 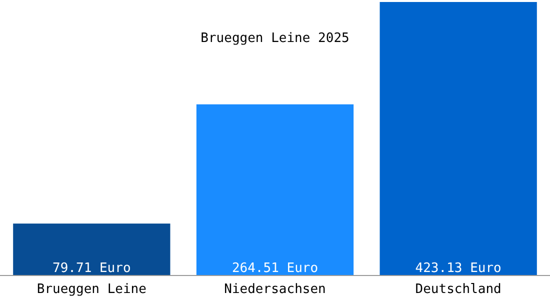 I want to click on text: Brueggen Leine 2025, so click(x=275, y=38).